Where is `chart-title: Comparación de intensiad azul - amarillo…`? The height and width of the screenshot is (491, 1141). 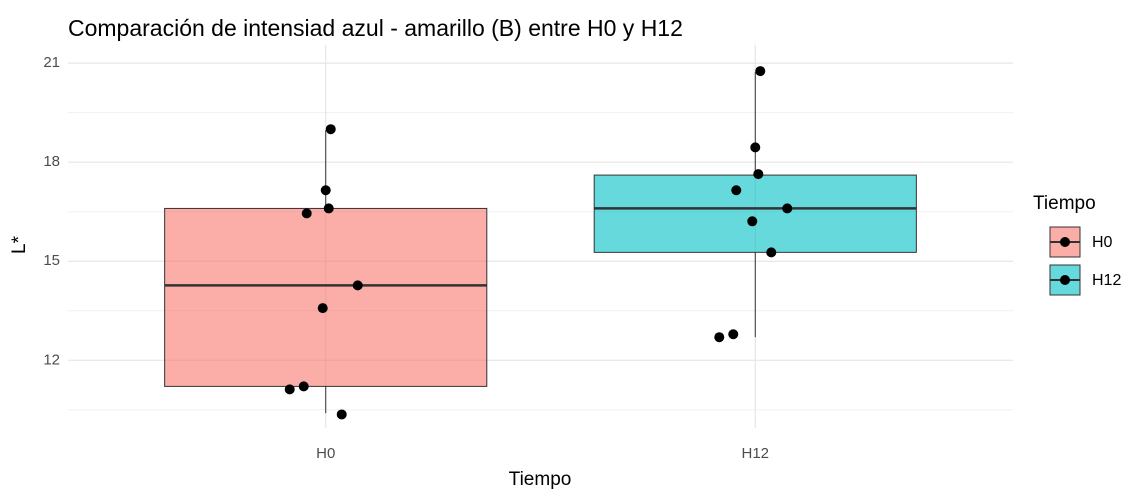
chart-title: Comparación de intensiad azul - amarillo… is located at coordinates (375, 28).